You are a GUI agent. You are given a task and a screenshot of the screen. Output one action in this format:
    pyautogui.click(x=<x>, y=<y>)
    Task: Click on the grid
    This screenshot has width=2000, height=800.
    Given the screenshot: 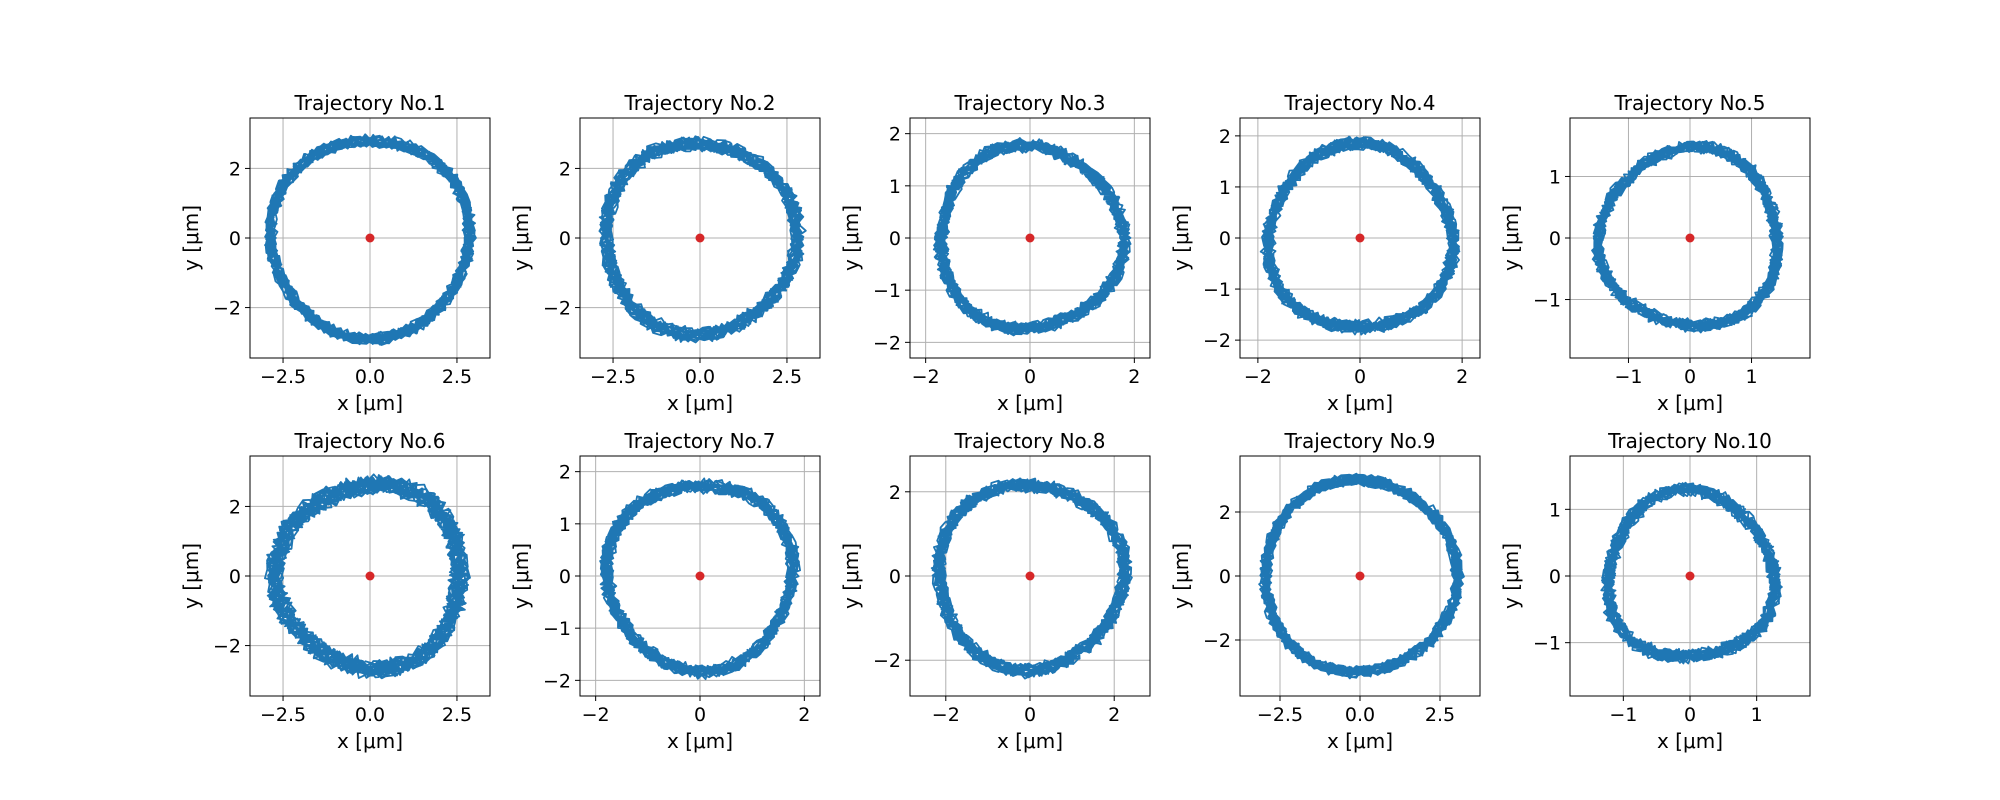 What is the action you would take?
    pyautogui.click(x=1360, y=576)
    